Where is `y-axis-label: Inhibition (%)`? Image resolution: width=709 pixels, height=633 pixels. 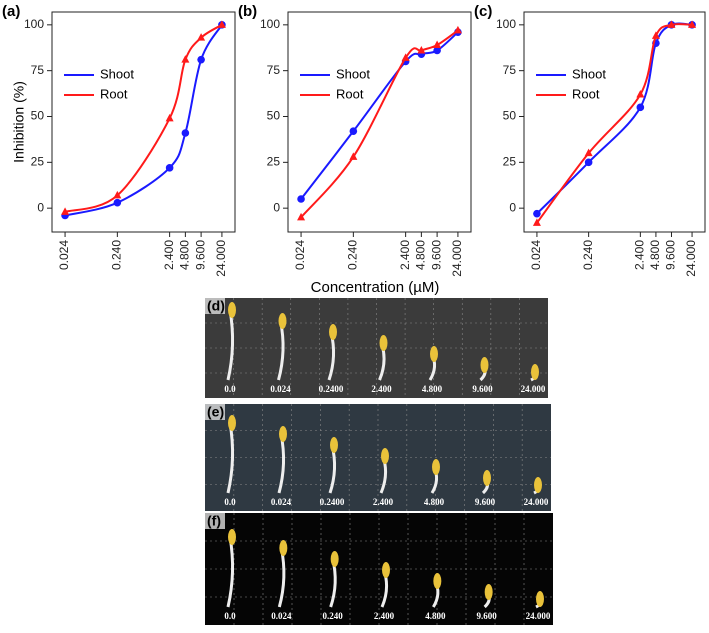
y-axis-label: Inhibition (%) is located at coordinates (19, 122).